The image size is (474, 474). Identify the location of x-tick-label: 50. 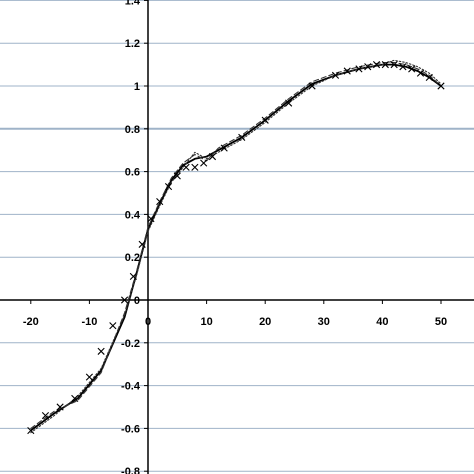
(441, 322).